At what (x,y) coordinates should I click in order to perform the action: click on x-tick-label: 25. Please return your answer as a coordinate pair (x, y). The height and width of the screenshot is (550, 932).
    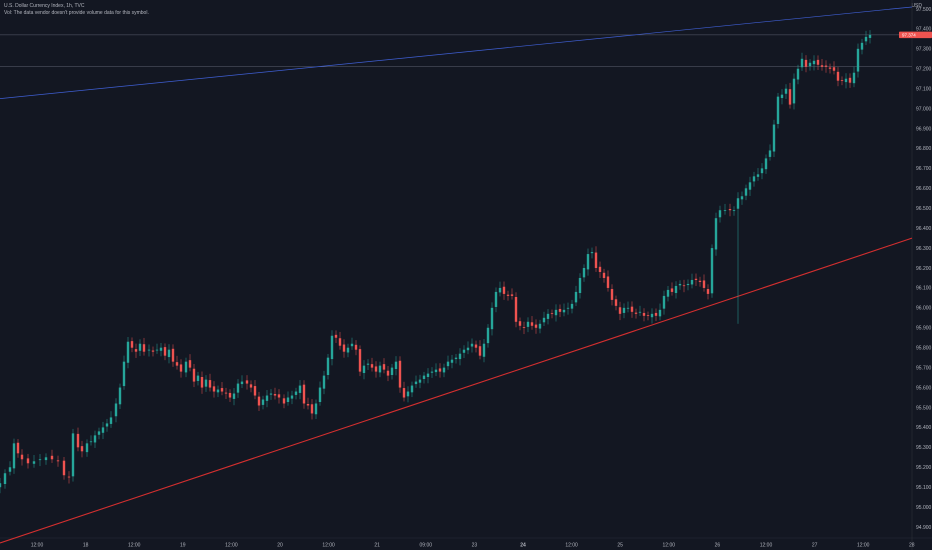
    Looking at the image, I should click on (620, 546).